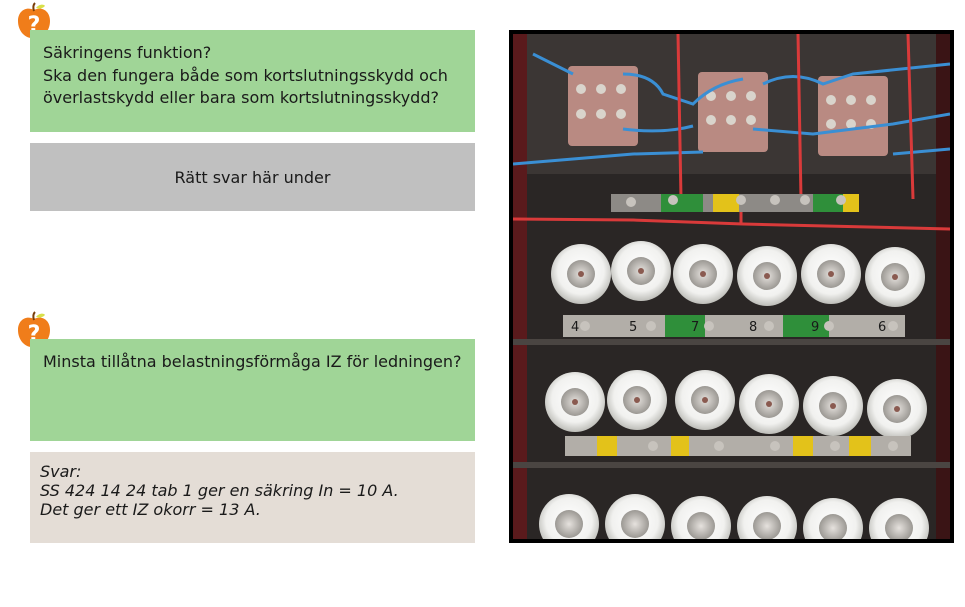 The width and height of the screenshot is (965, 607). I want to click on rail-label: 9, so click(815, 327).